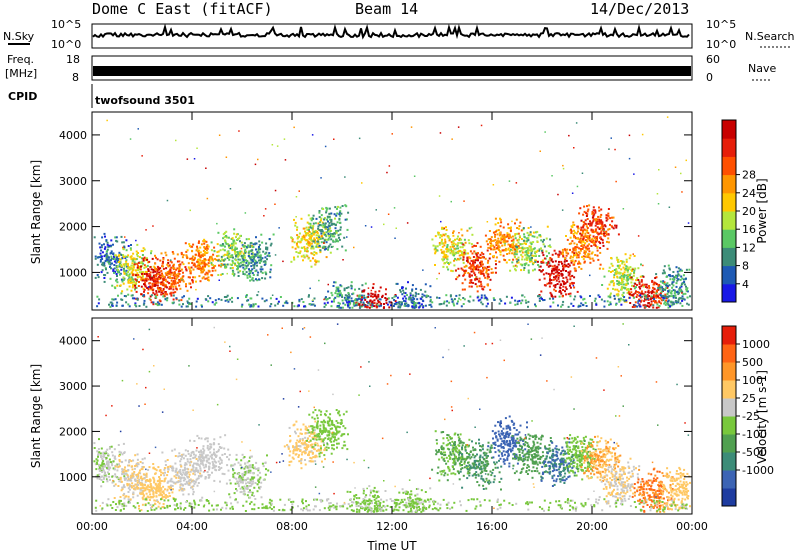 The image size is (800, 554). What do you see at coordinates (75, 77) in the screenshot?
I see `freq-tick-low: 8` at bounding box center [75, 77].